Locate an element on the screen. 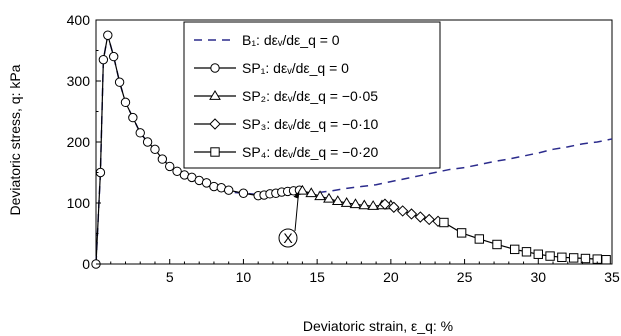 This screenshot has height=336, width=621. x-tick-label: 5 is located at coordinates (170, 277).